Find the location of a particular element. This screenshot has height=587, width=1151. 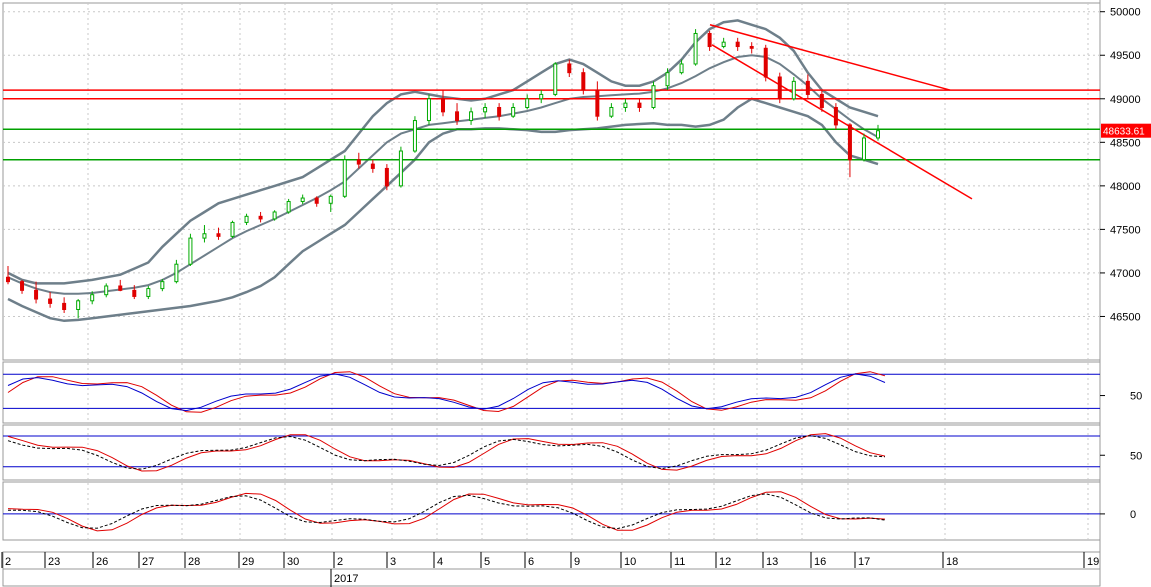

xtick-label-7: 2 is located at coordinates (340, 562).